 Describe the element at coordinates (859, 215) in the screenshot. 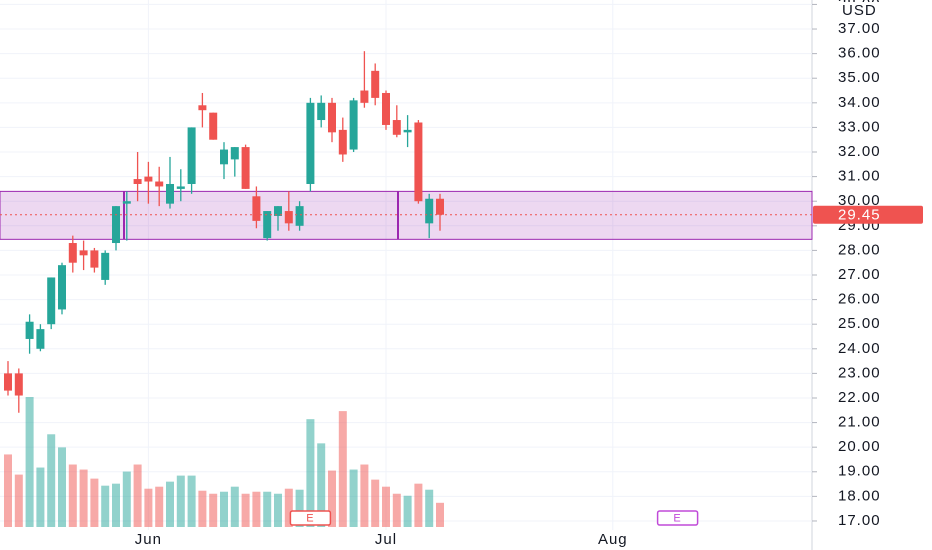

I see `last-price-label: 29.45` at that location.